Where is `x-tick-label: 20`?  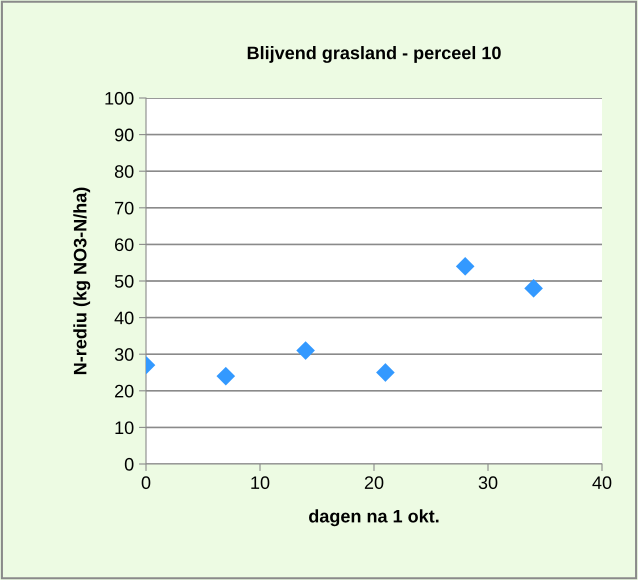 x-tick-label: 20 is located at coordinates (374, 483).